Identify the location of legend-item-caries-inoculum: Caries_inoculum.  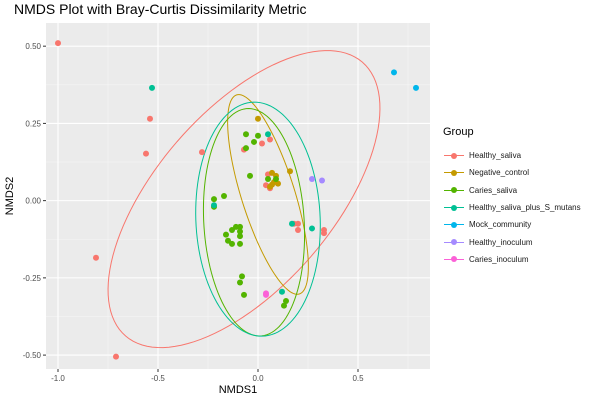
(512, 259).